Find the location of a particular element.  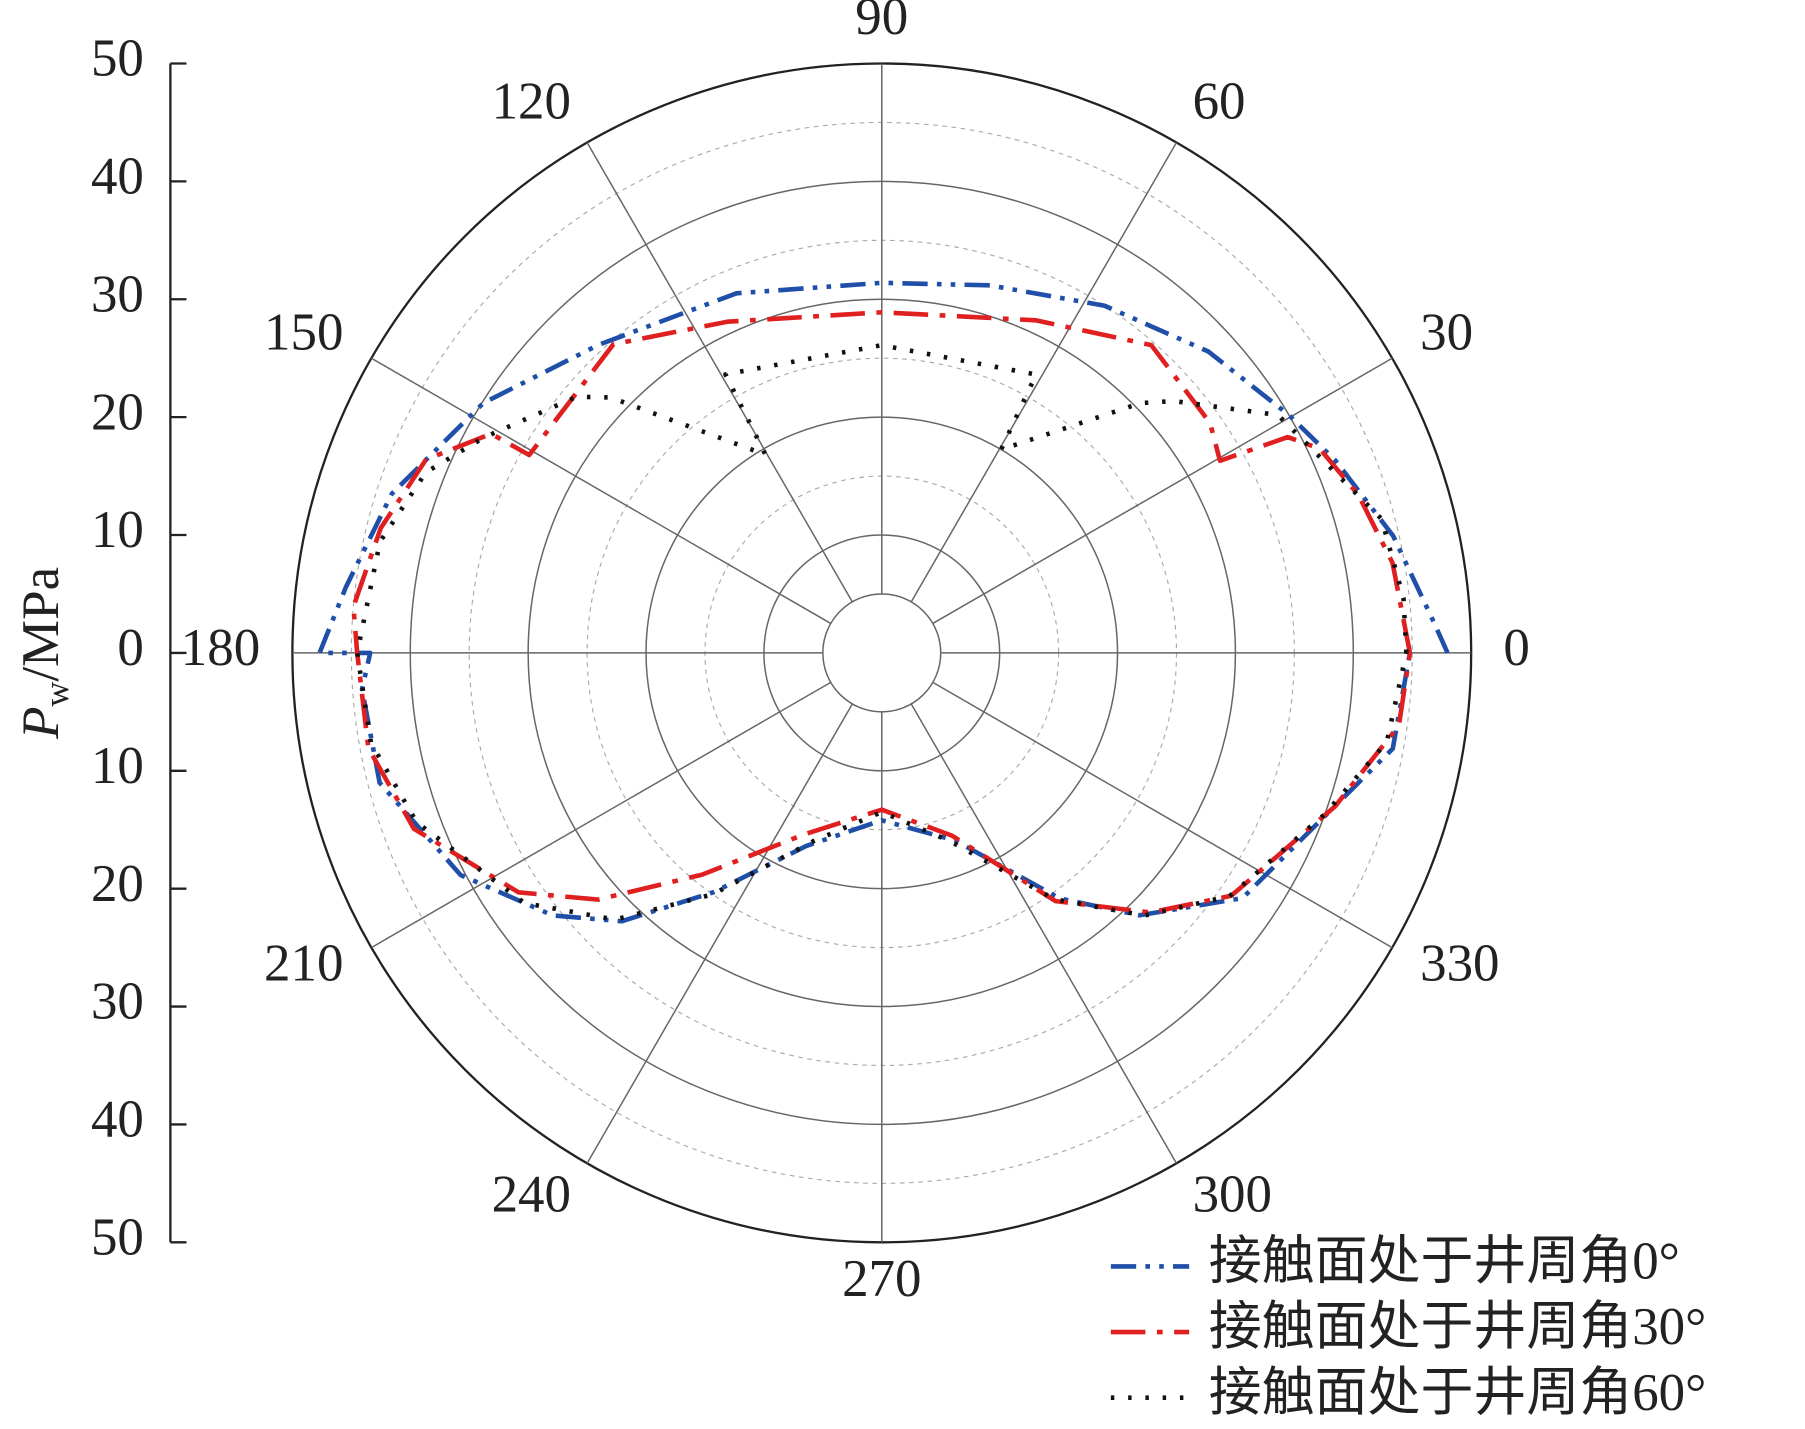

theta-tick-label: 300 is located at coordinates (1232, 1194).